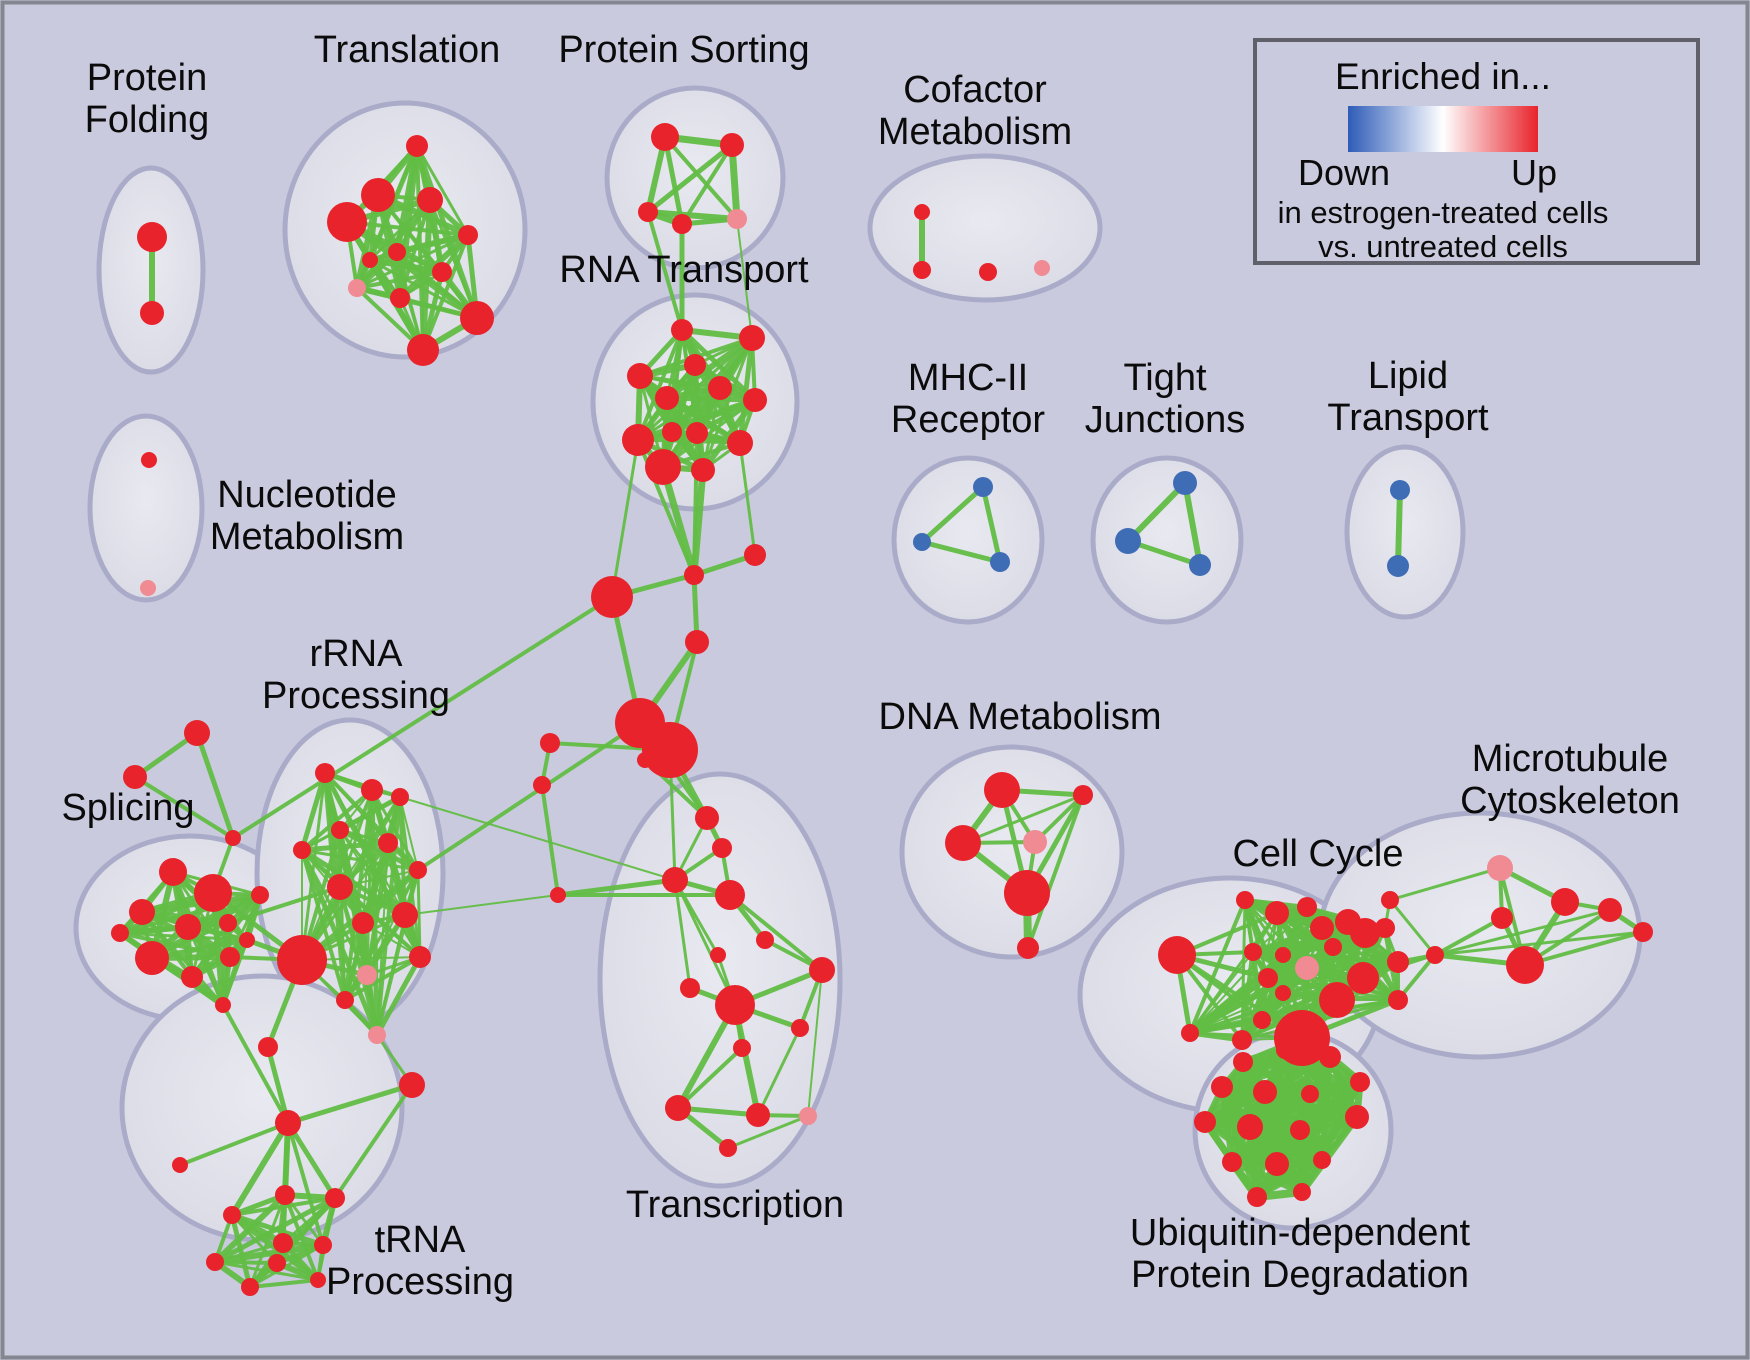 This screenshot has height=1360, width=1750. I want to click on cluster-label-lipid-transport: Transport, so click(1408, 418).